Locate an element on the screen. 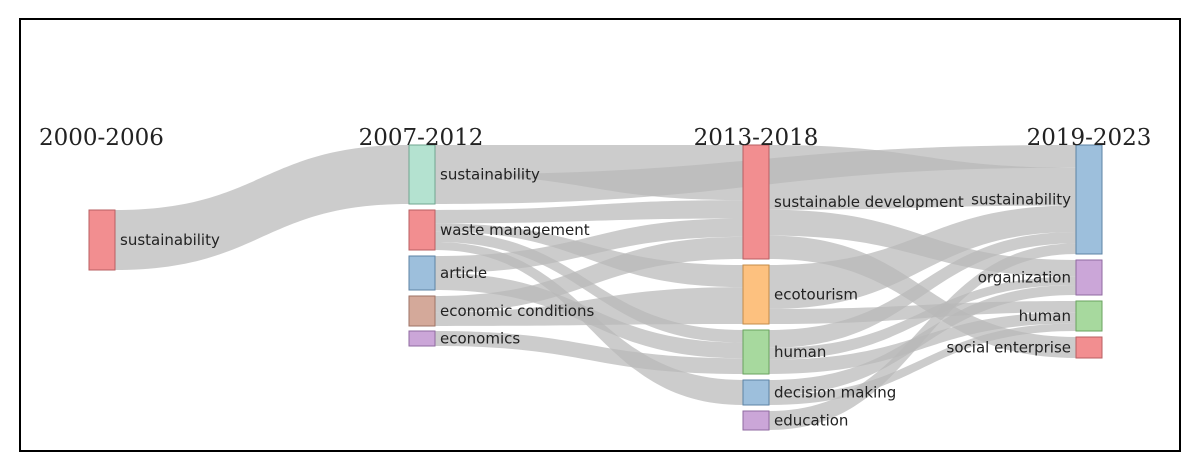  flow-link-p2_waste-to-p3_human is located at coordinates (589, 287).